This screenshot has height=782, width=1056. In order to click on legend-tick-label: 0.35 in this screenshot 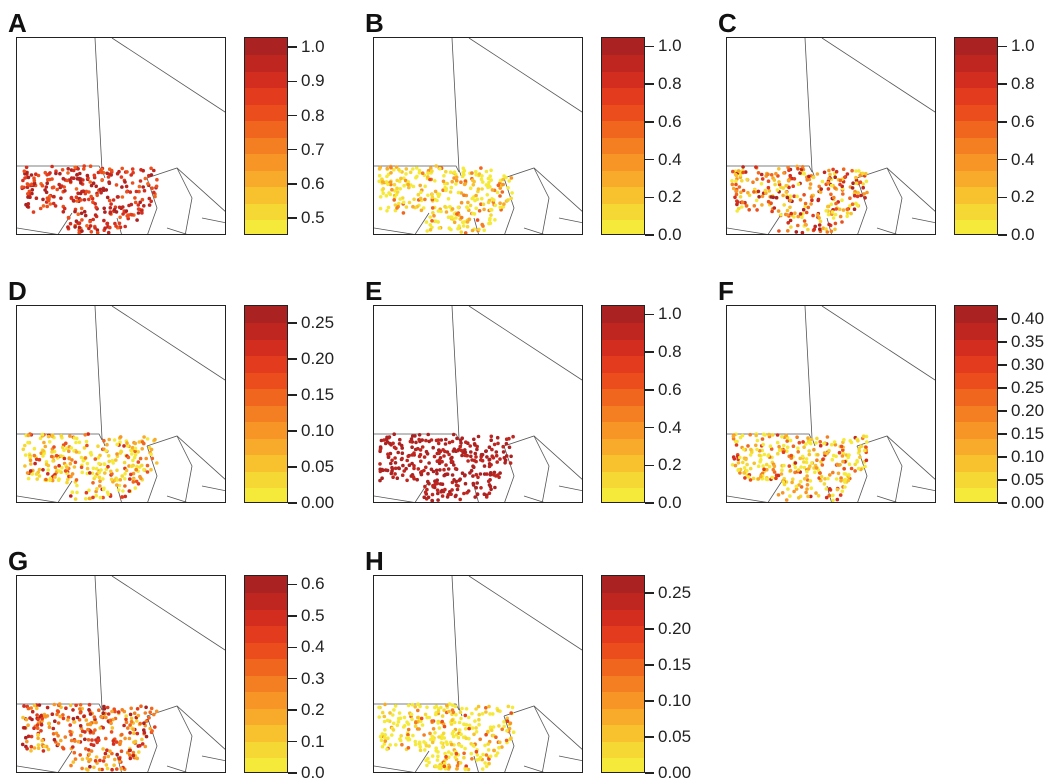, I will do `click(1028, 341)`.